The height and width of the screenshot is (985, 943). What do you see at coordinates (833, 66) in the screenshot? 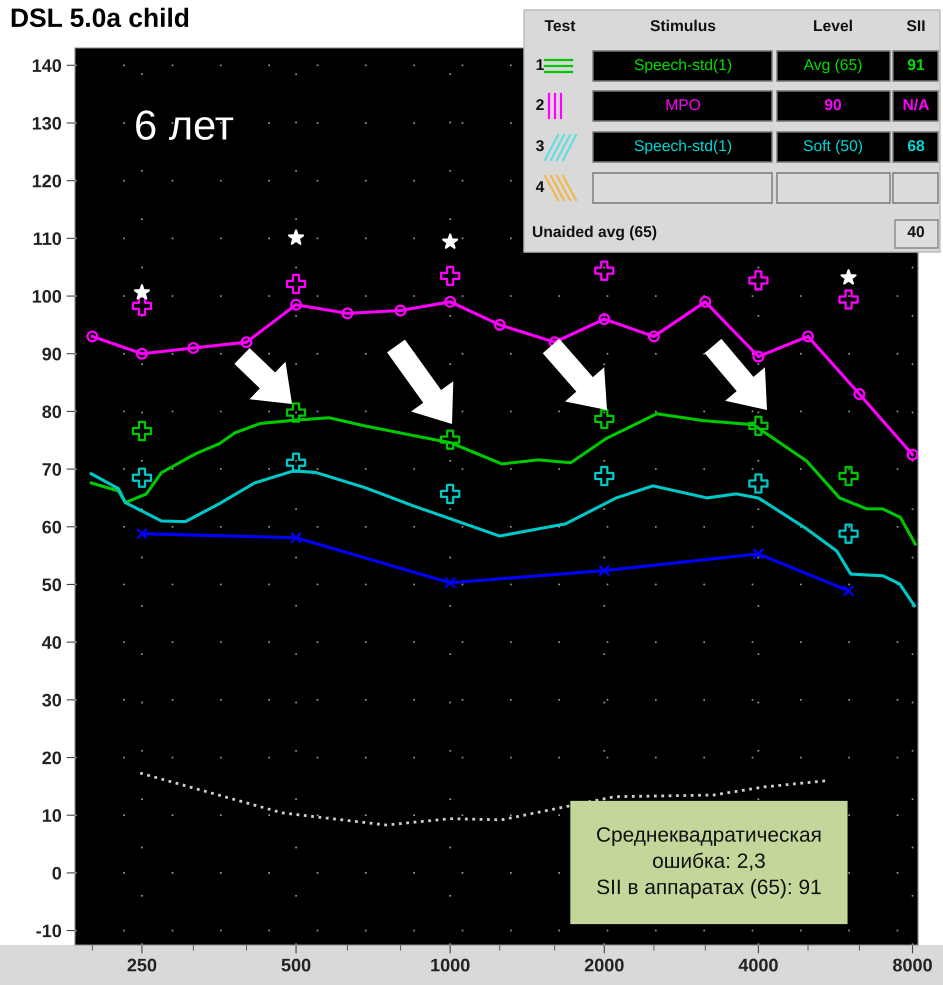
I see `annotation: Avg (65)` at bounding box center [833, 66].